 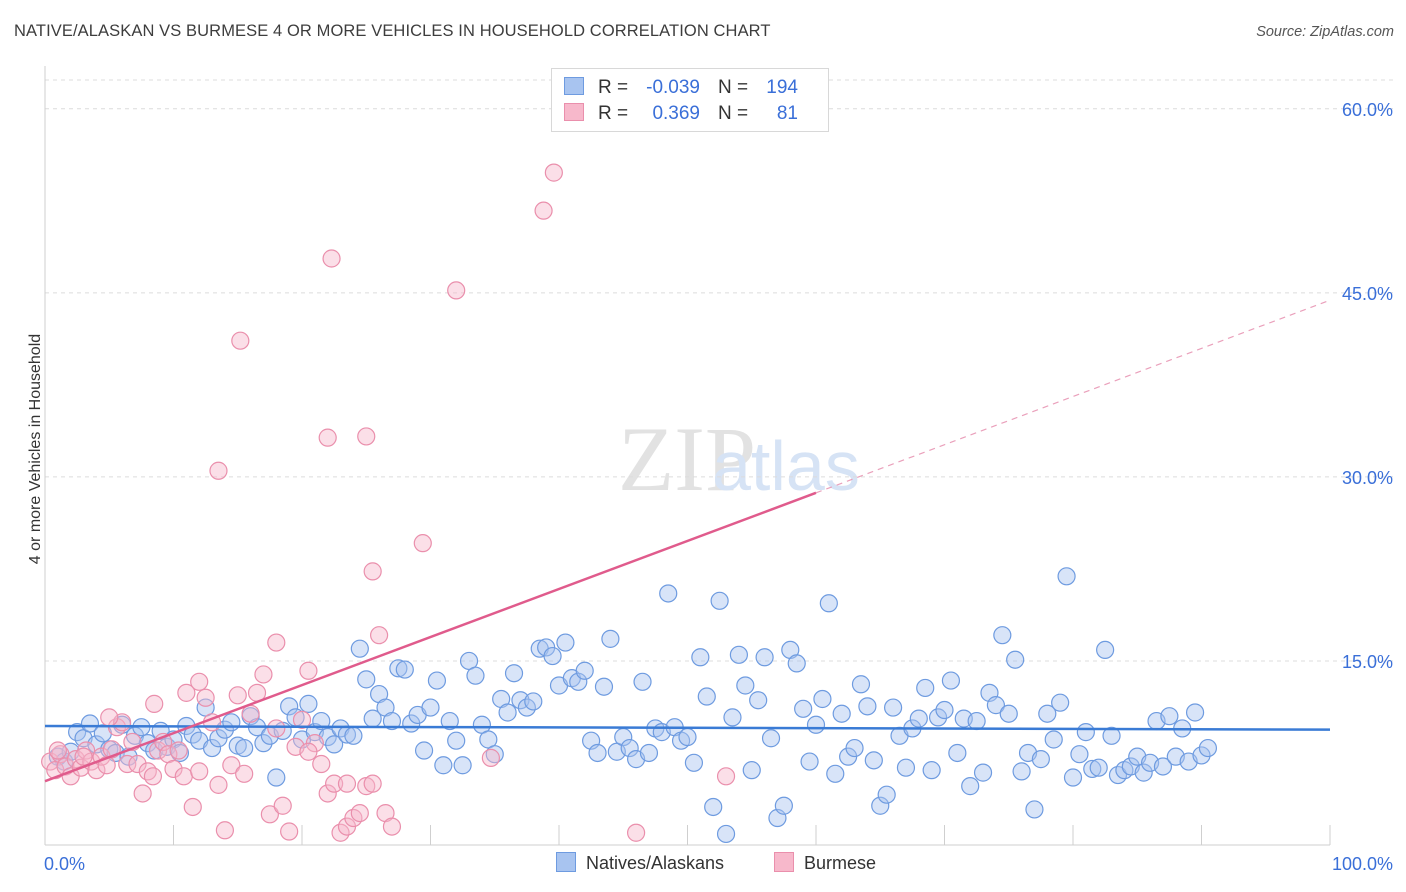 I want to click on watermark-atlas: atlas, so click(x=786, y=466).